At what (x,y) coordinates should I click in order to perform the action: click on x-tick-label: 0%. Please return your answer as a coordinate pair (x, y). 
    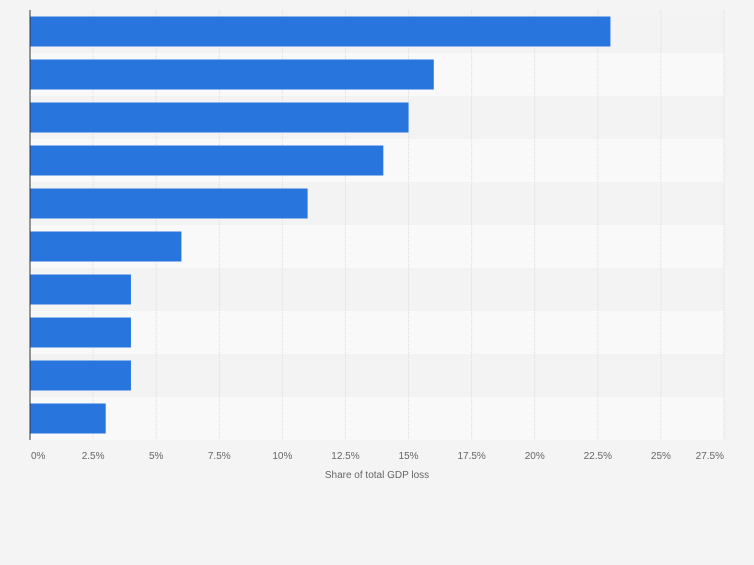
    Looking at the image, I should click on (38, 456).